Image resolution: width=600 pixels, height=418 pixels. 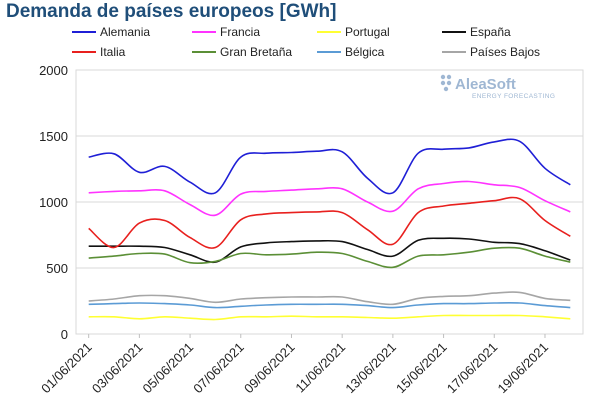 I want to click on chart-title: Demanda de países europeos [GWh], so click(x=171, y=11).